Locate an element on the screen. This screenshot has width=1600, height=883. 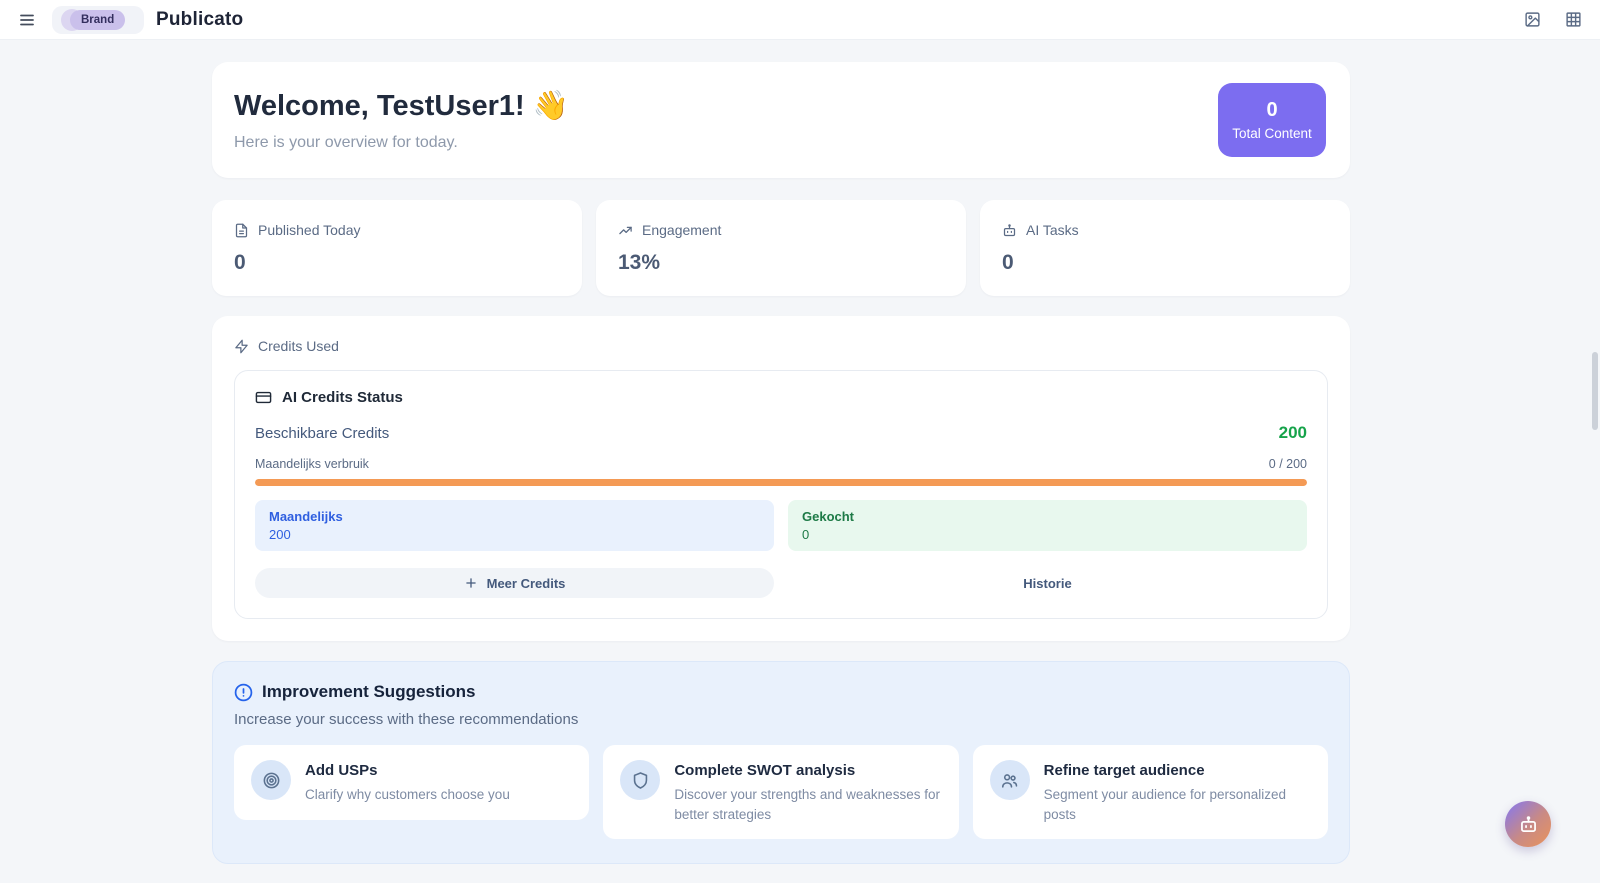
more-credits-button: Meer Credits is located at coordinates (514, 583).